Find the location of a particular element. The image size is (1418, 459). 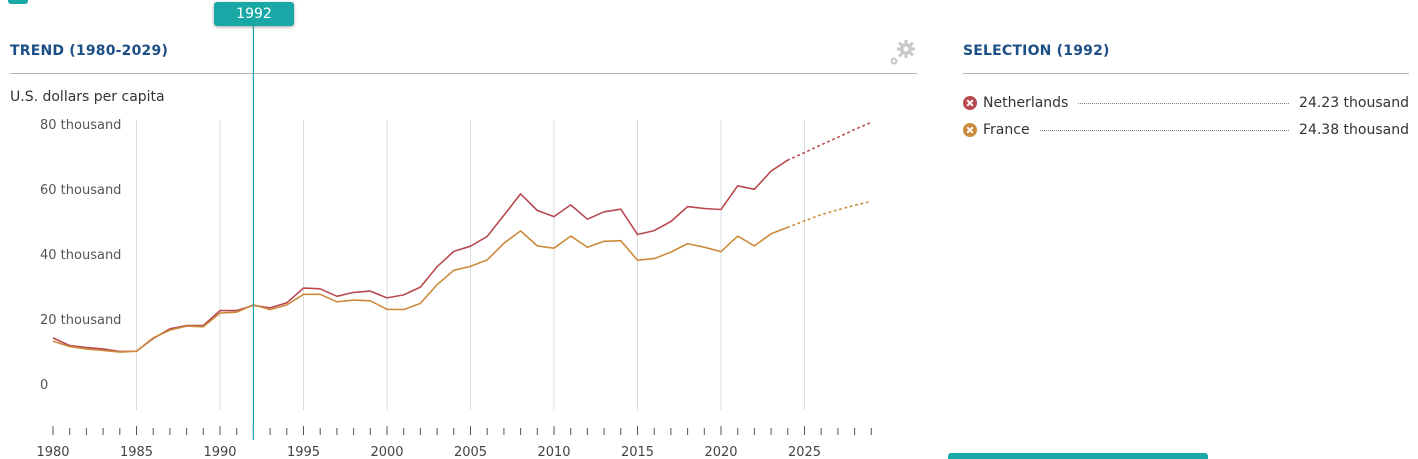

x-tick-label: 2020 is located at coordinates (720, 452).